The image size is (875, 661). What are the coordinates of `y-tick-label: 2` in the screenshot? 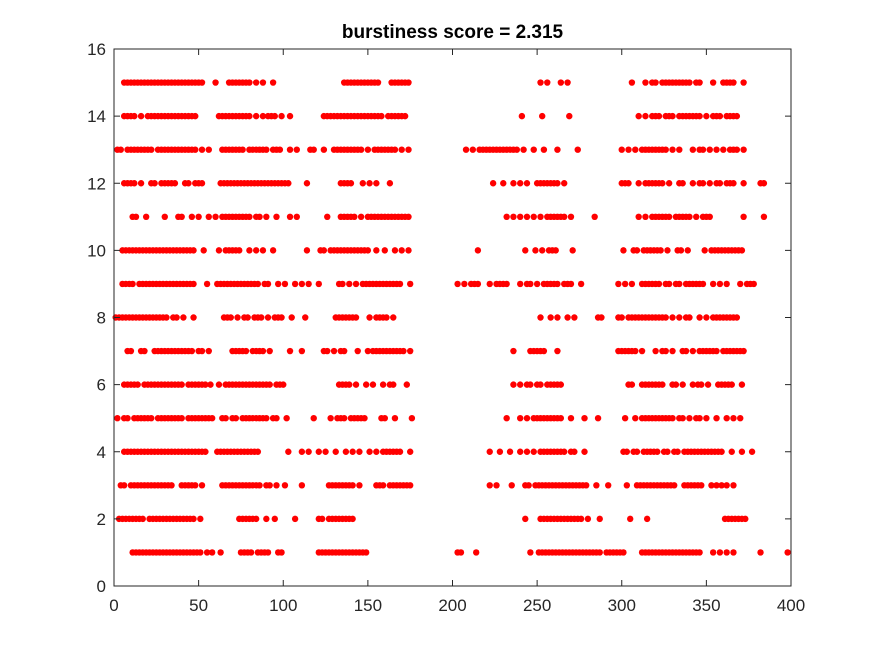 It's located at (101, 519).